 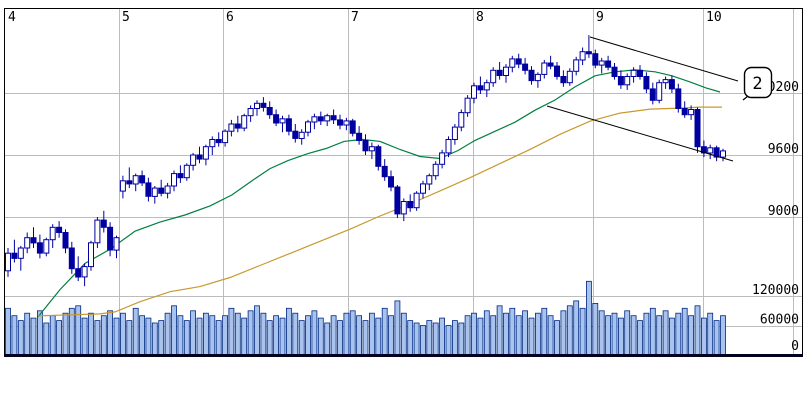 I want to click on trendline-channel-lower, so click(x=640, y=133).